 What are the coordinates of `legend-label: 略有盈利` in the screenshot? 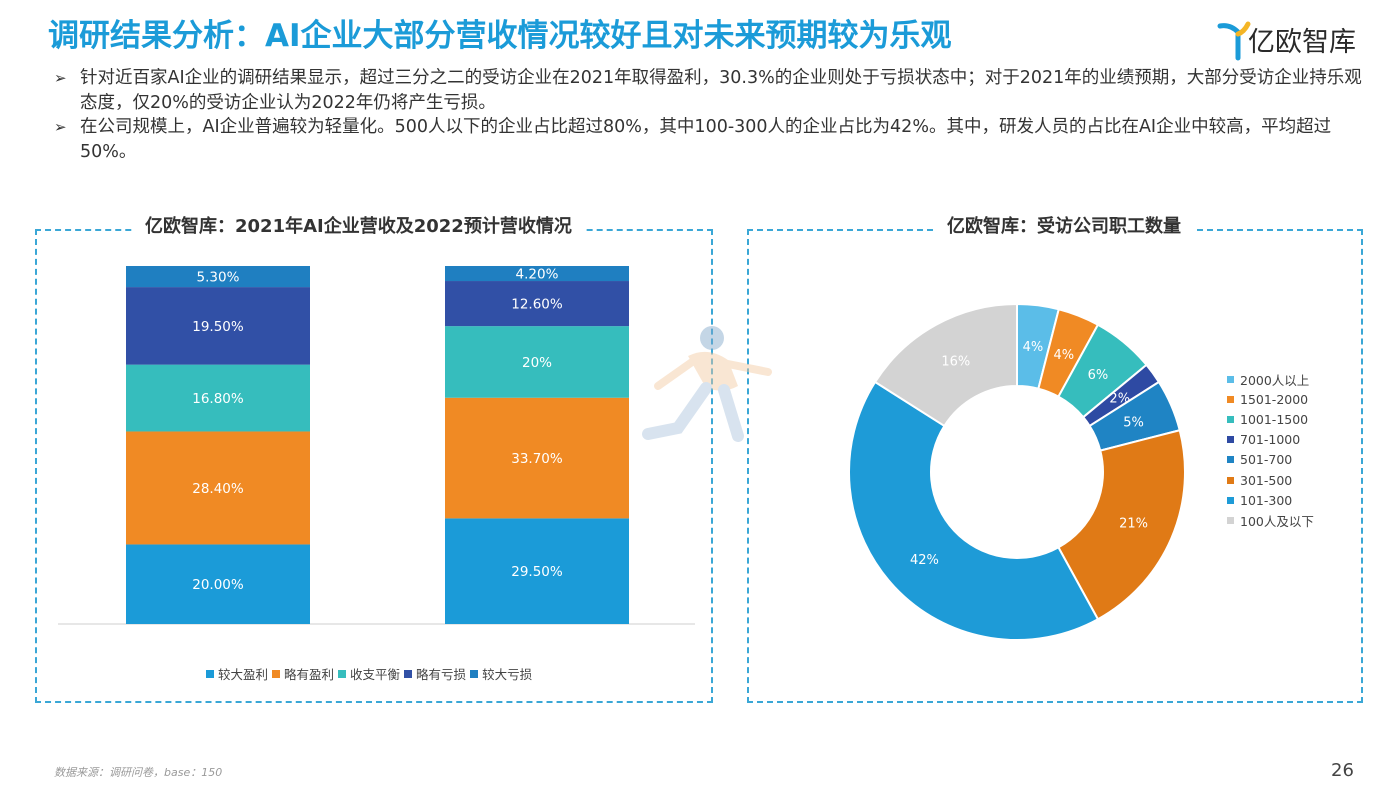 It's located at (309, 674).